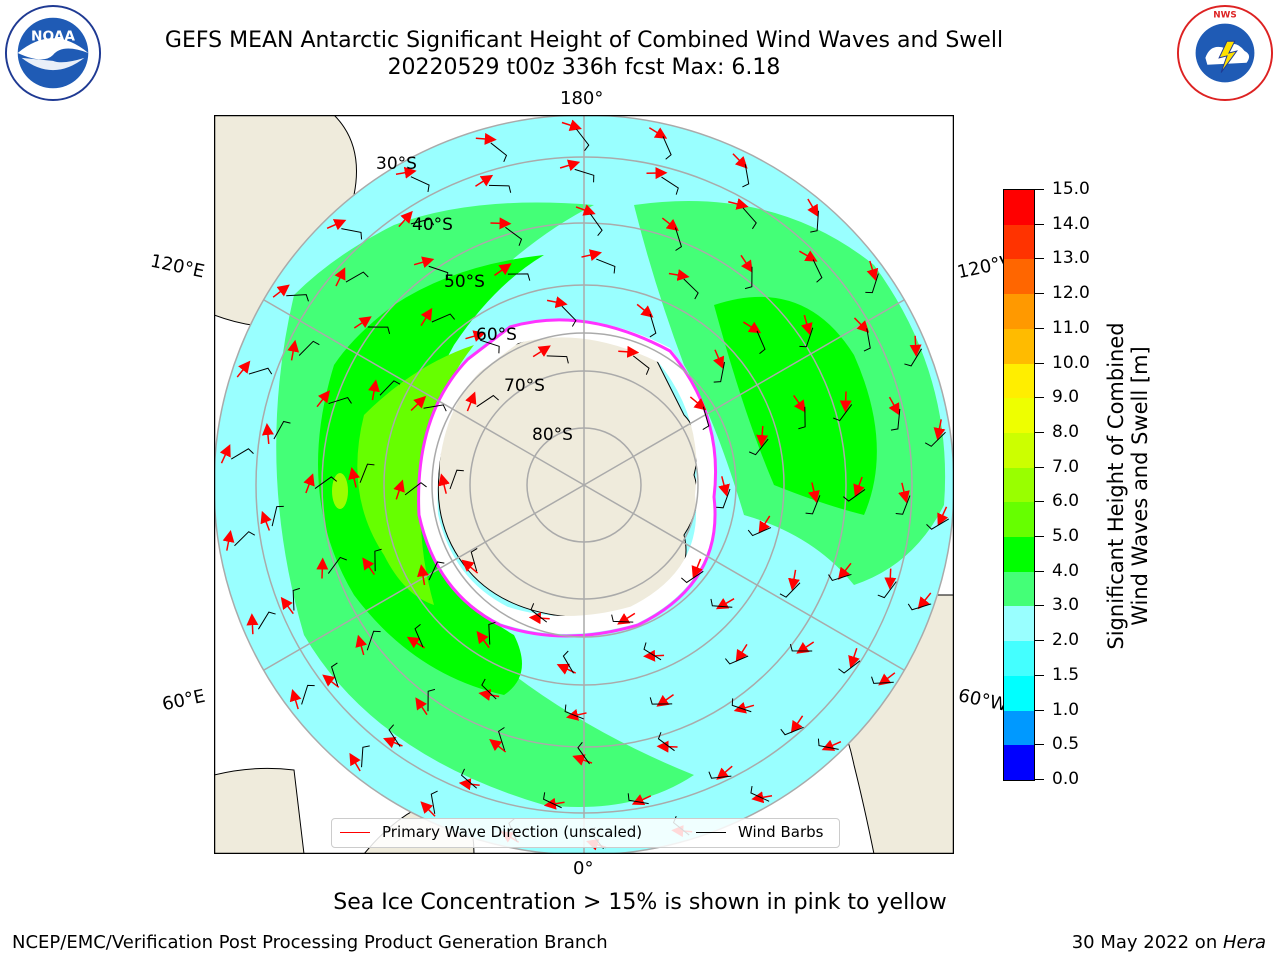 The image size is (1280, 960). Describe the element at coordinates (1071, 189) in the screenshot. I see `colorbar-tick-label: 15.0` at that location.